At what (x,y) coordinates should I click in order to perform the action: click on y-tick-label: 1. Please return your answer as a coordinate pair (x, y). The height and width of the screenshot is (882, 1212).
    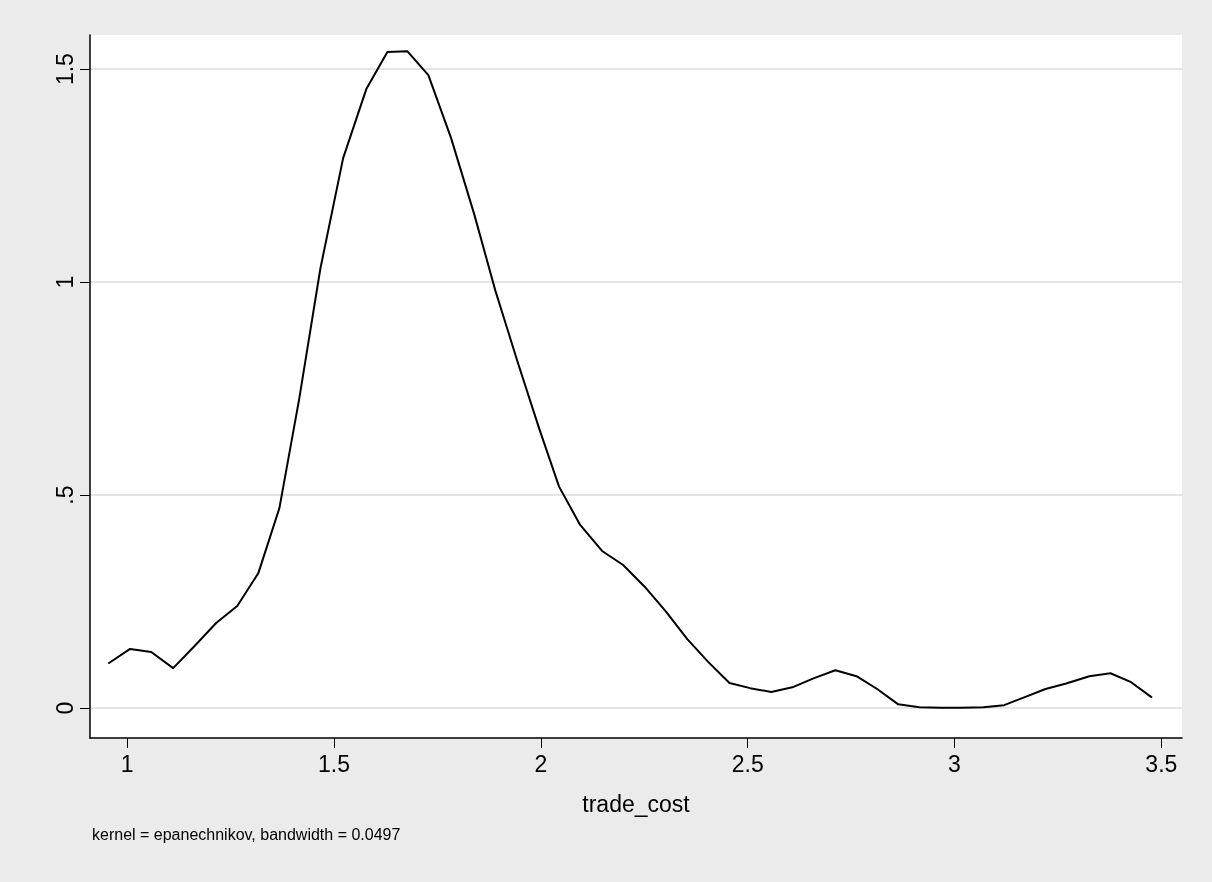
    Looking at the image, I should click on (64, 282).